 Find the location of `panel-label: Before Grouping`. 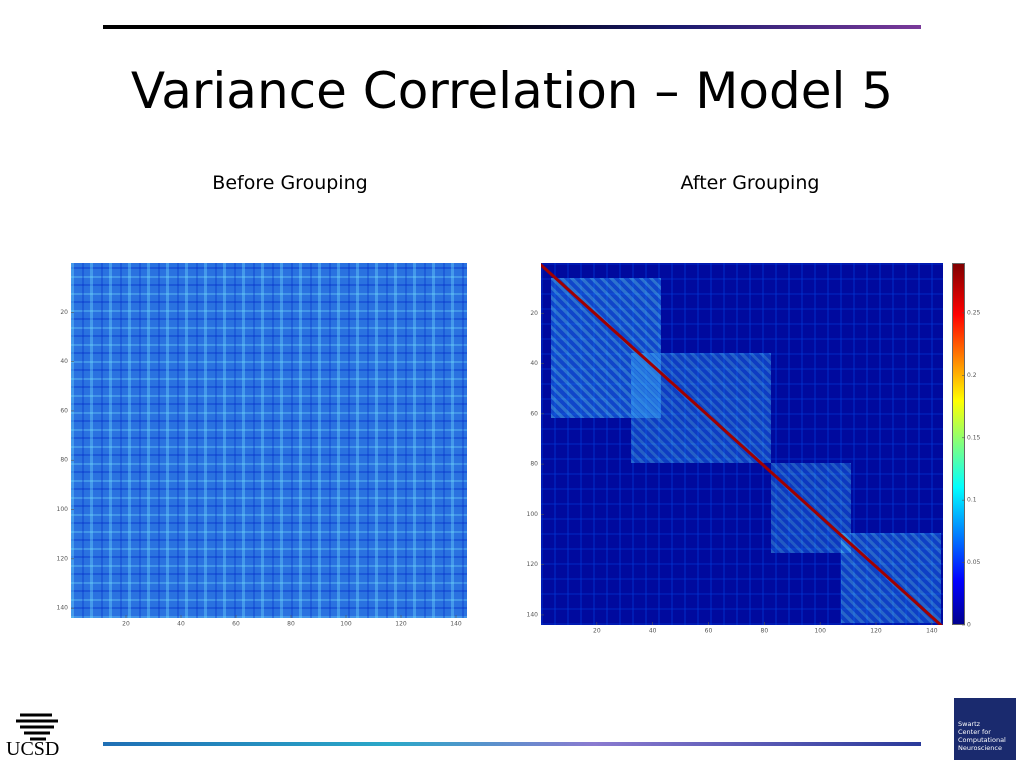

panel-label: Before Grouping is located at coordinates (290, 183).